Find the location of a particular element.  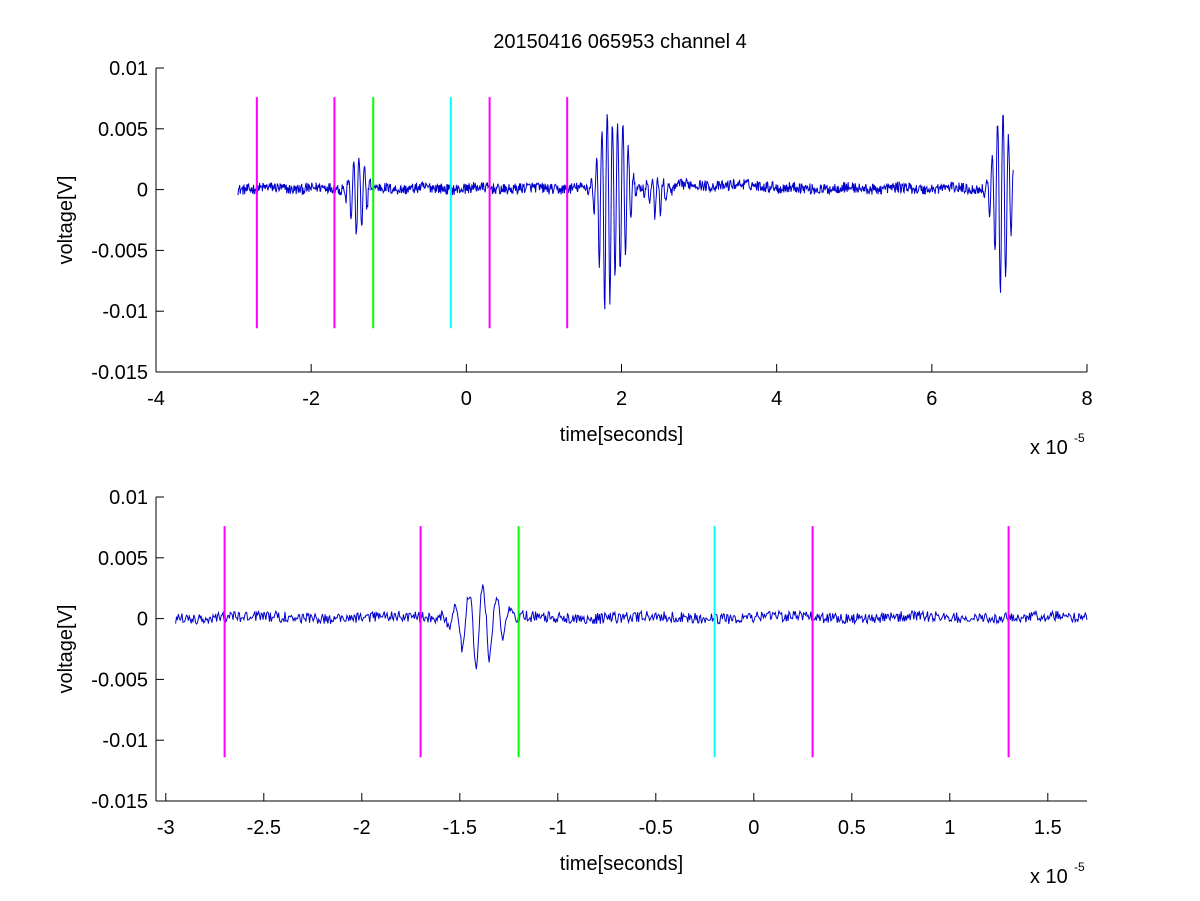

x-tick-label: 1.5 is located at coordinates (1048, 828).